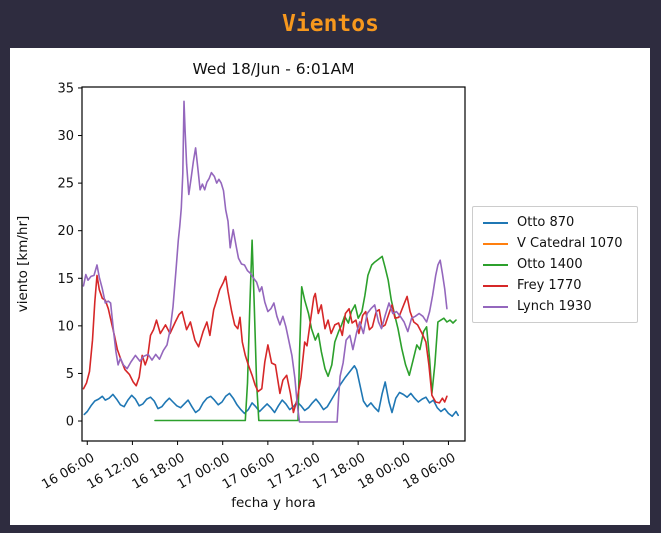 This screenshot has width=661, height=533. I want to click on legend-label: Otto 870, so click(546, 222).